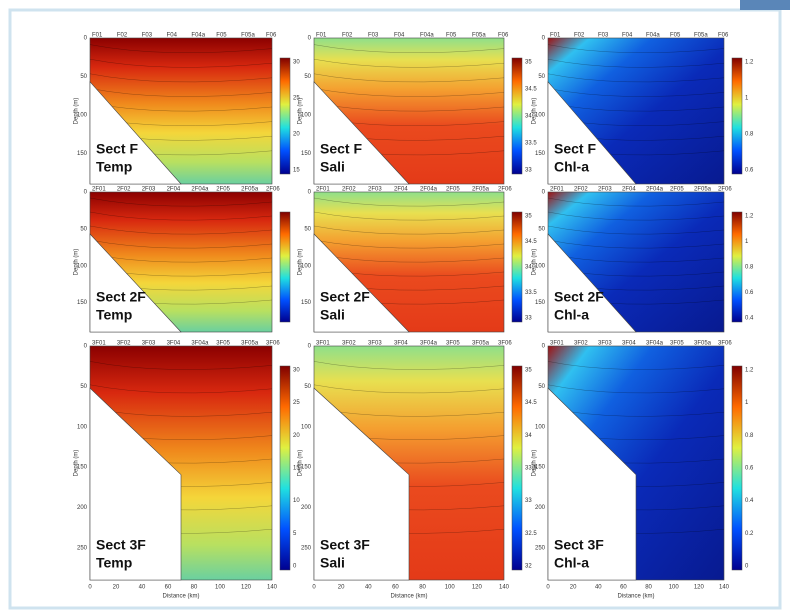 The width and height of the screenshot is (797, 616). What do you see at coordinates (557, 344) in the screenshot?
I see `station-label: 3F01` at bounding box center [557, 344].